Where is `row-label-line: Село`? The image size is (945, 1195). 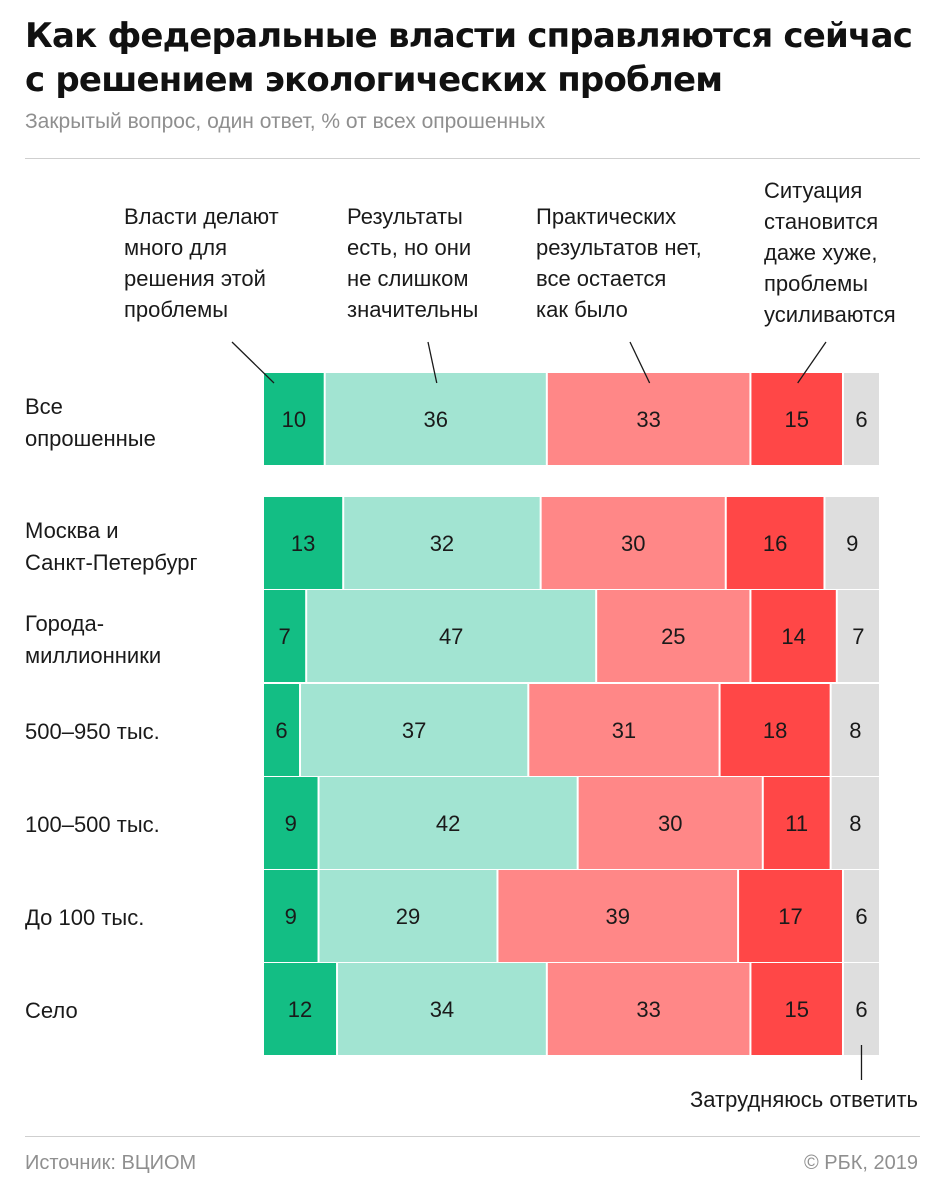
row-label-line: Село is located at coordinates (51, 1010).